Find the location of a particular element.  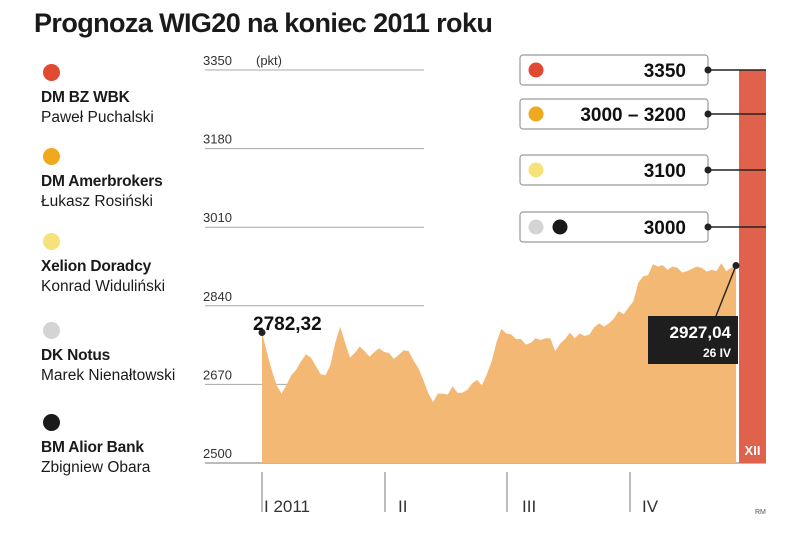

year-end-label: XII is located at coordinates (753, 450).